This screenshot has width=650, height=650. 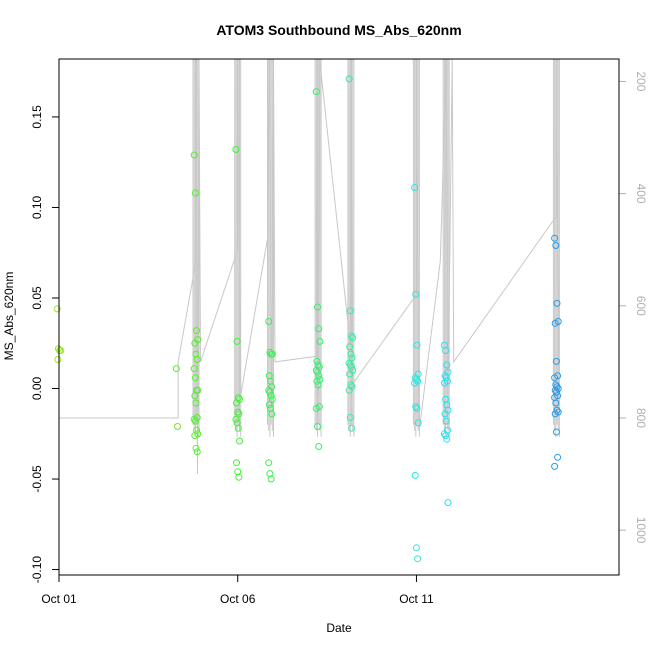 I want to click on y-tick-label: 0.15, so click(x=37, y=117).